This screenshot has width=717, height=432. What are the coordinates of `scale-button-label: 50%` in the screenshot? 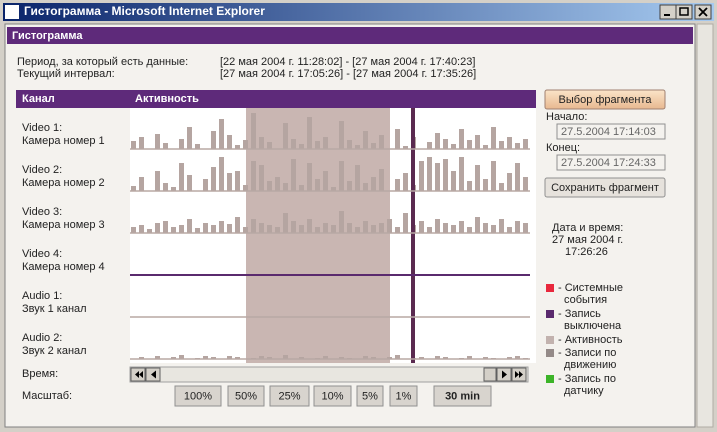 It's located at (246, 396).